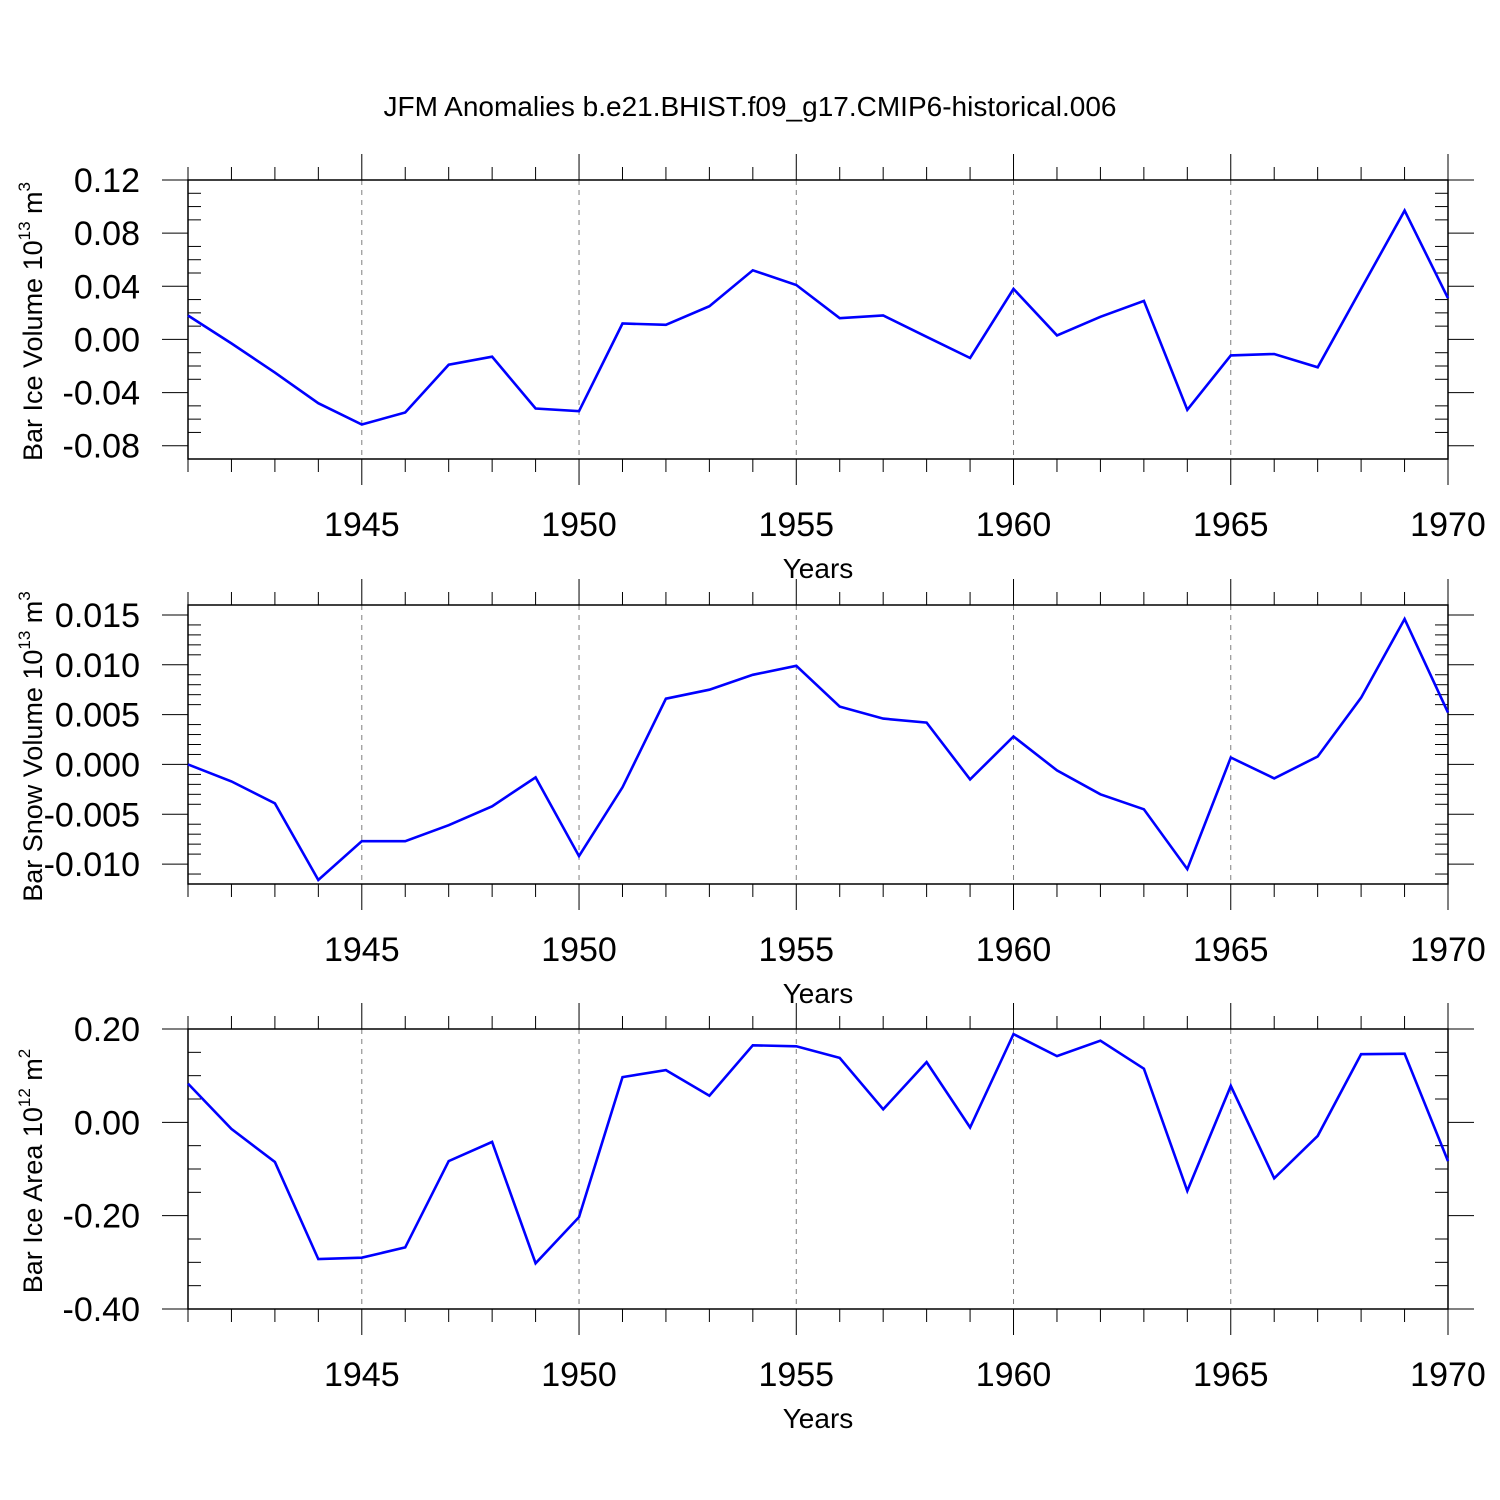  Describe the element at coordinates (97, 765) in the screenshot. I see `y-tick-label: 0.000` at that location.